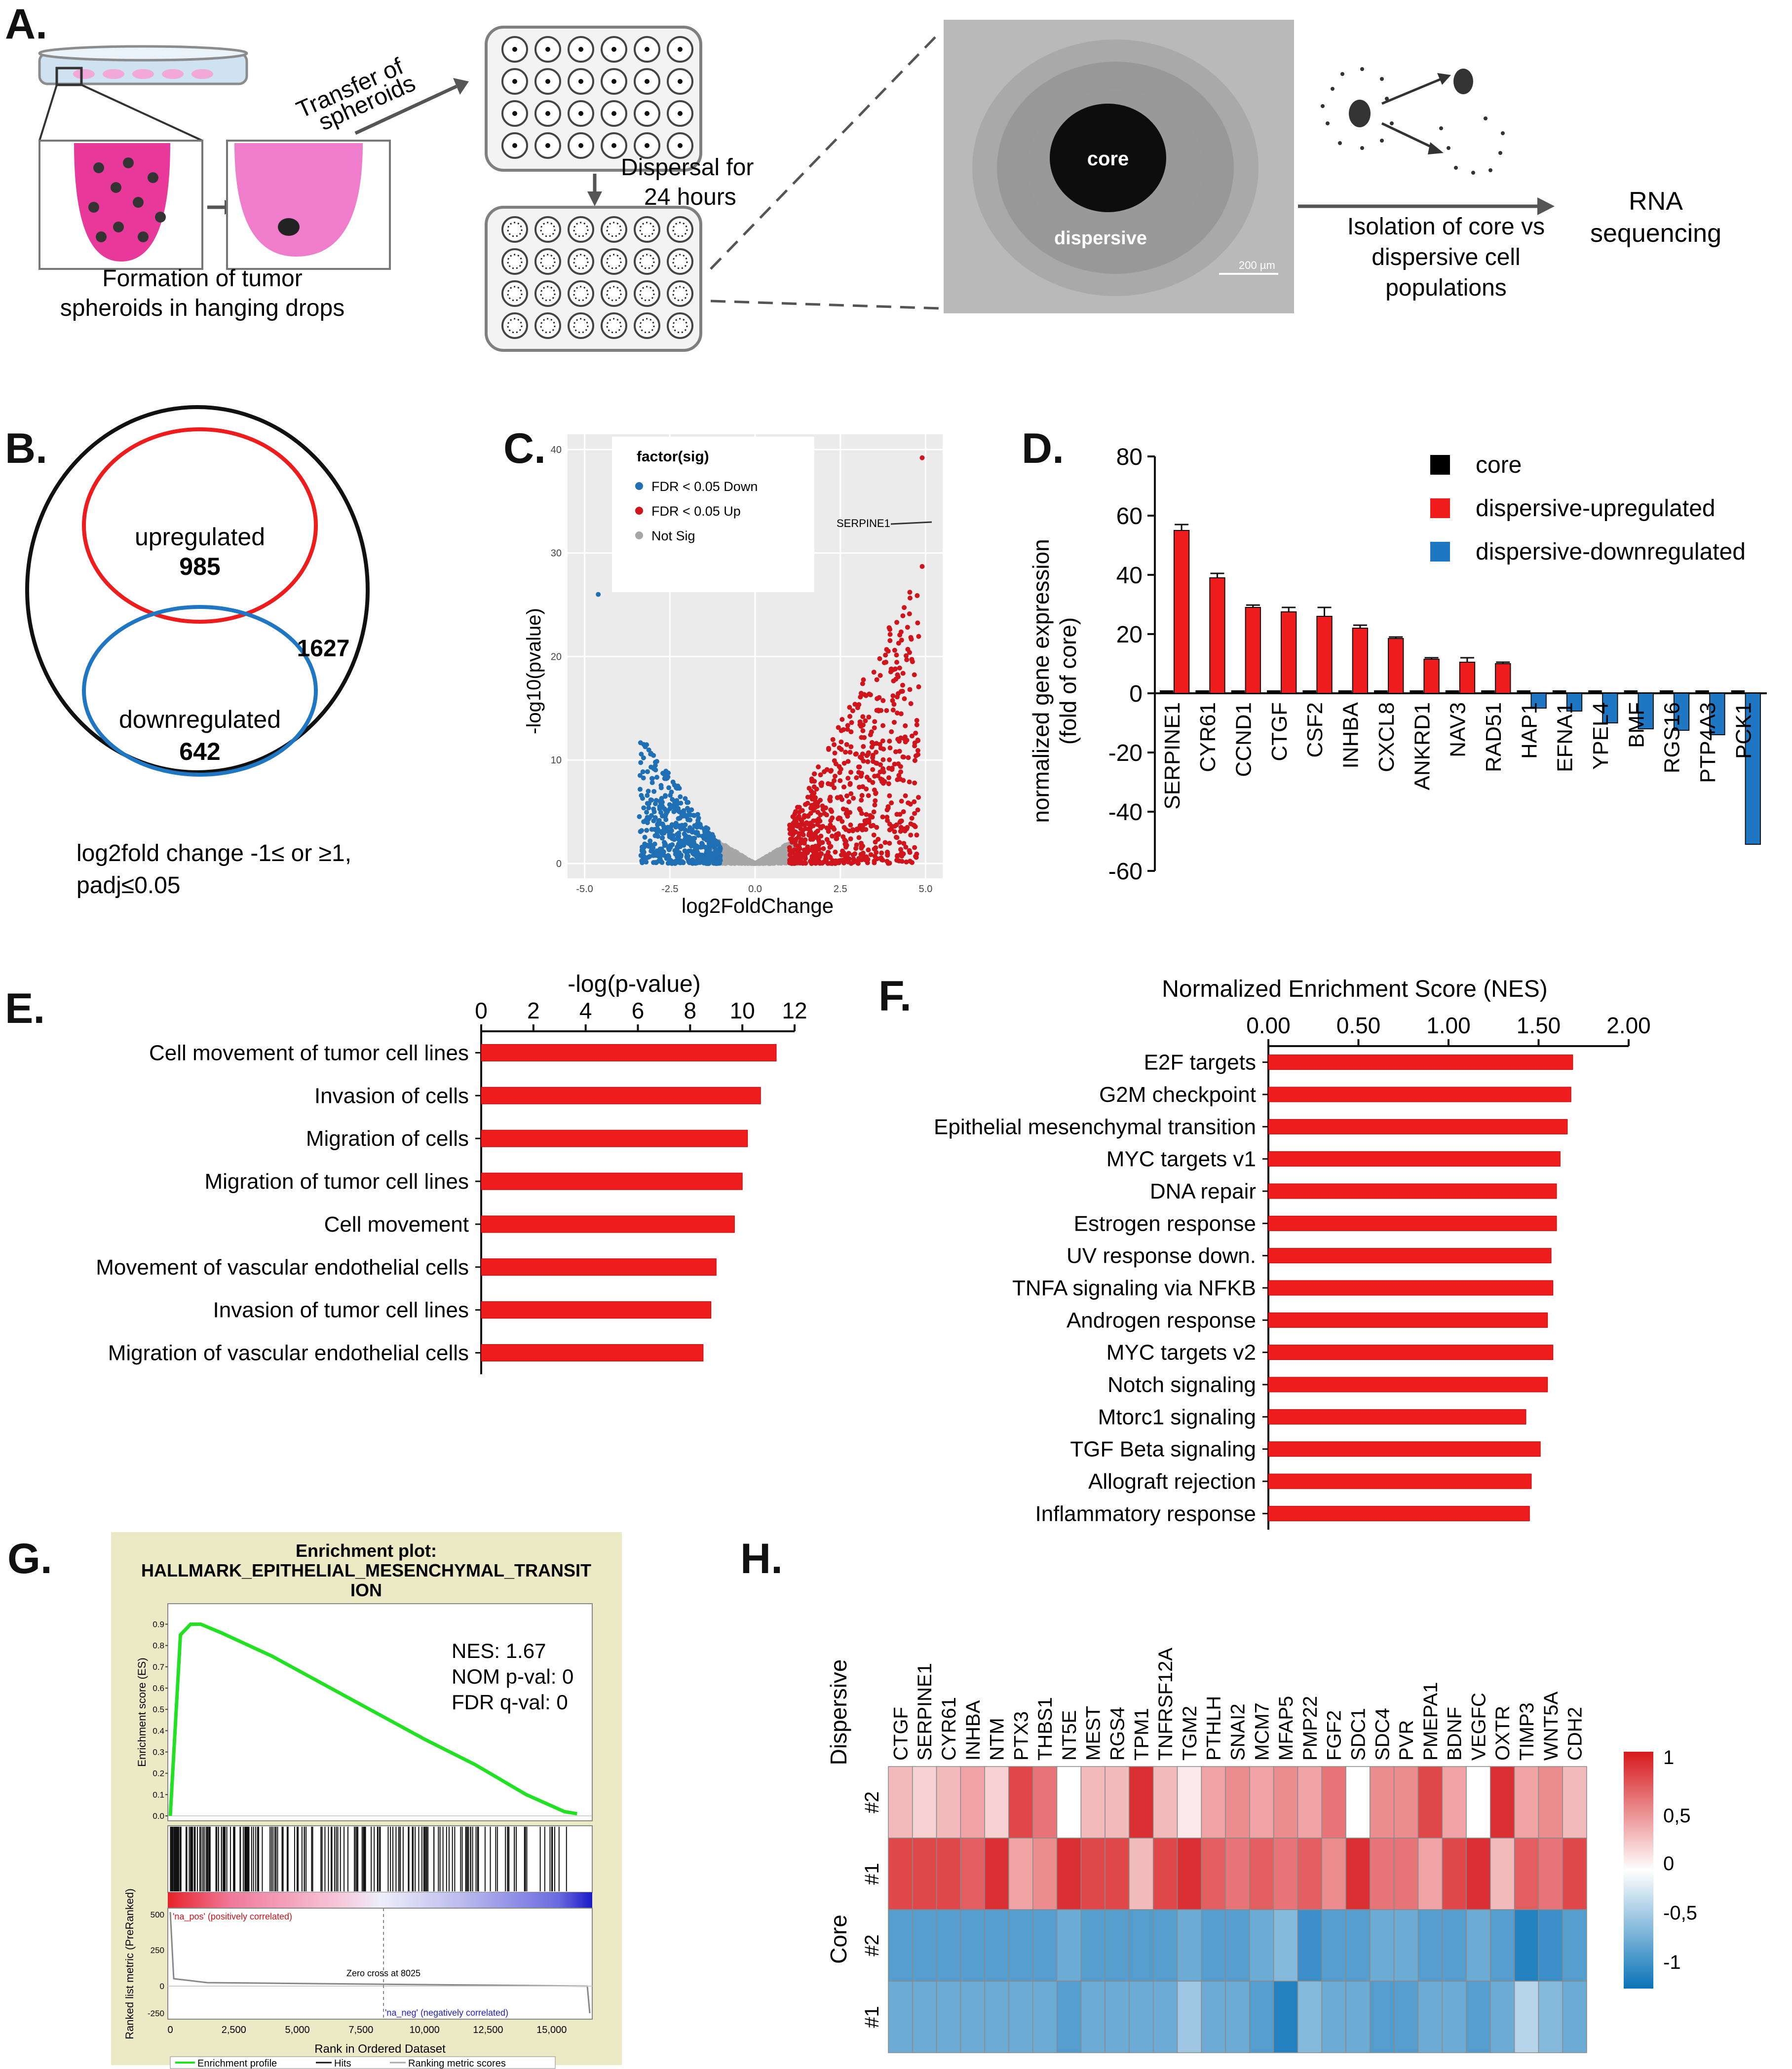  I want to click on f-category-label: Inflammatory response, so click(1145, 1514).